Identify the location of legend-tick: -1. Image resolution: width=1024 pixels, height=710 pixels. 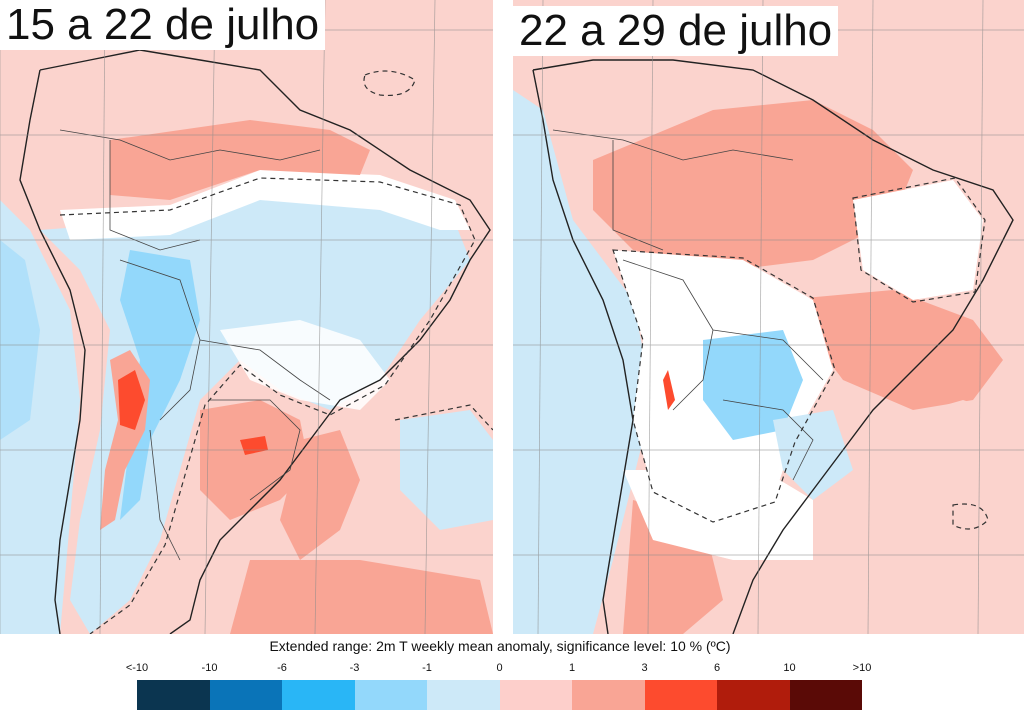
(427, 668).